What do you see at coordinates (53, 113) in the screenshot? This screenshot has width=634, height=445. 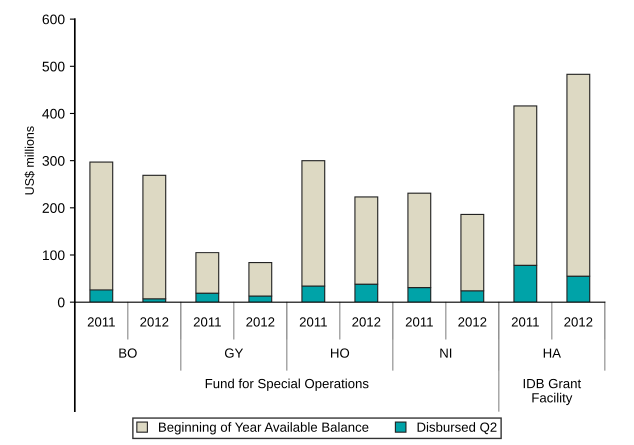 I see `y-tick-label: 400` at bounding box center [53, 113].